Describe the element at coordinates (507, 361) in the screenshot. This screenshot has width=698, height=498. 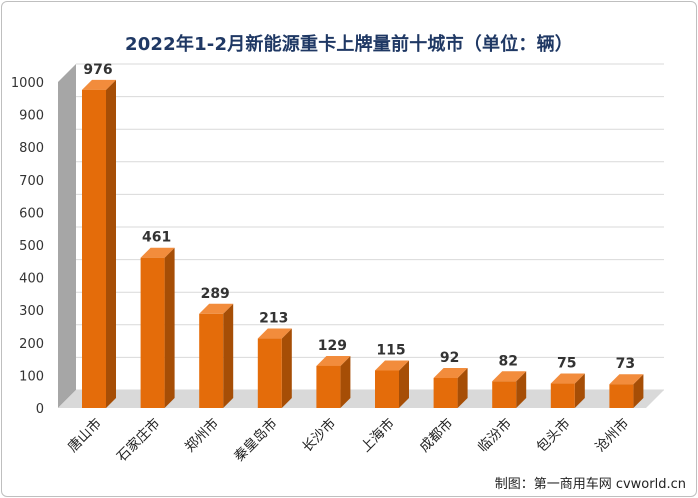
I see `data-label: 82` at that location.